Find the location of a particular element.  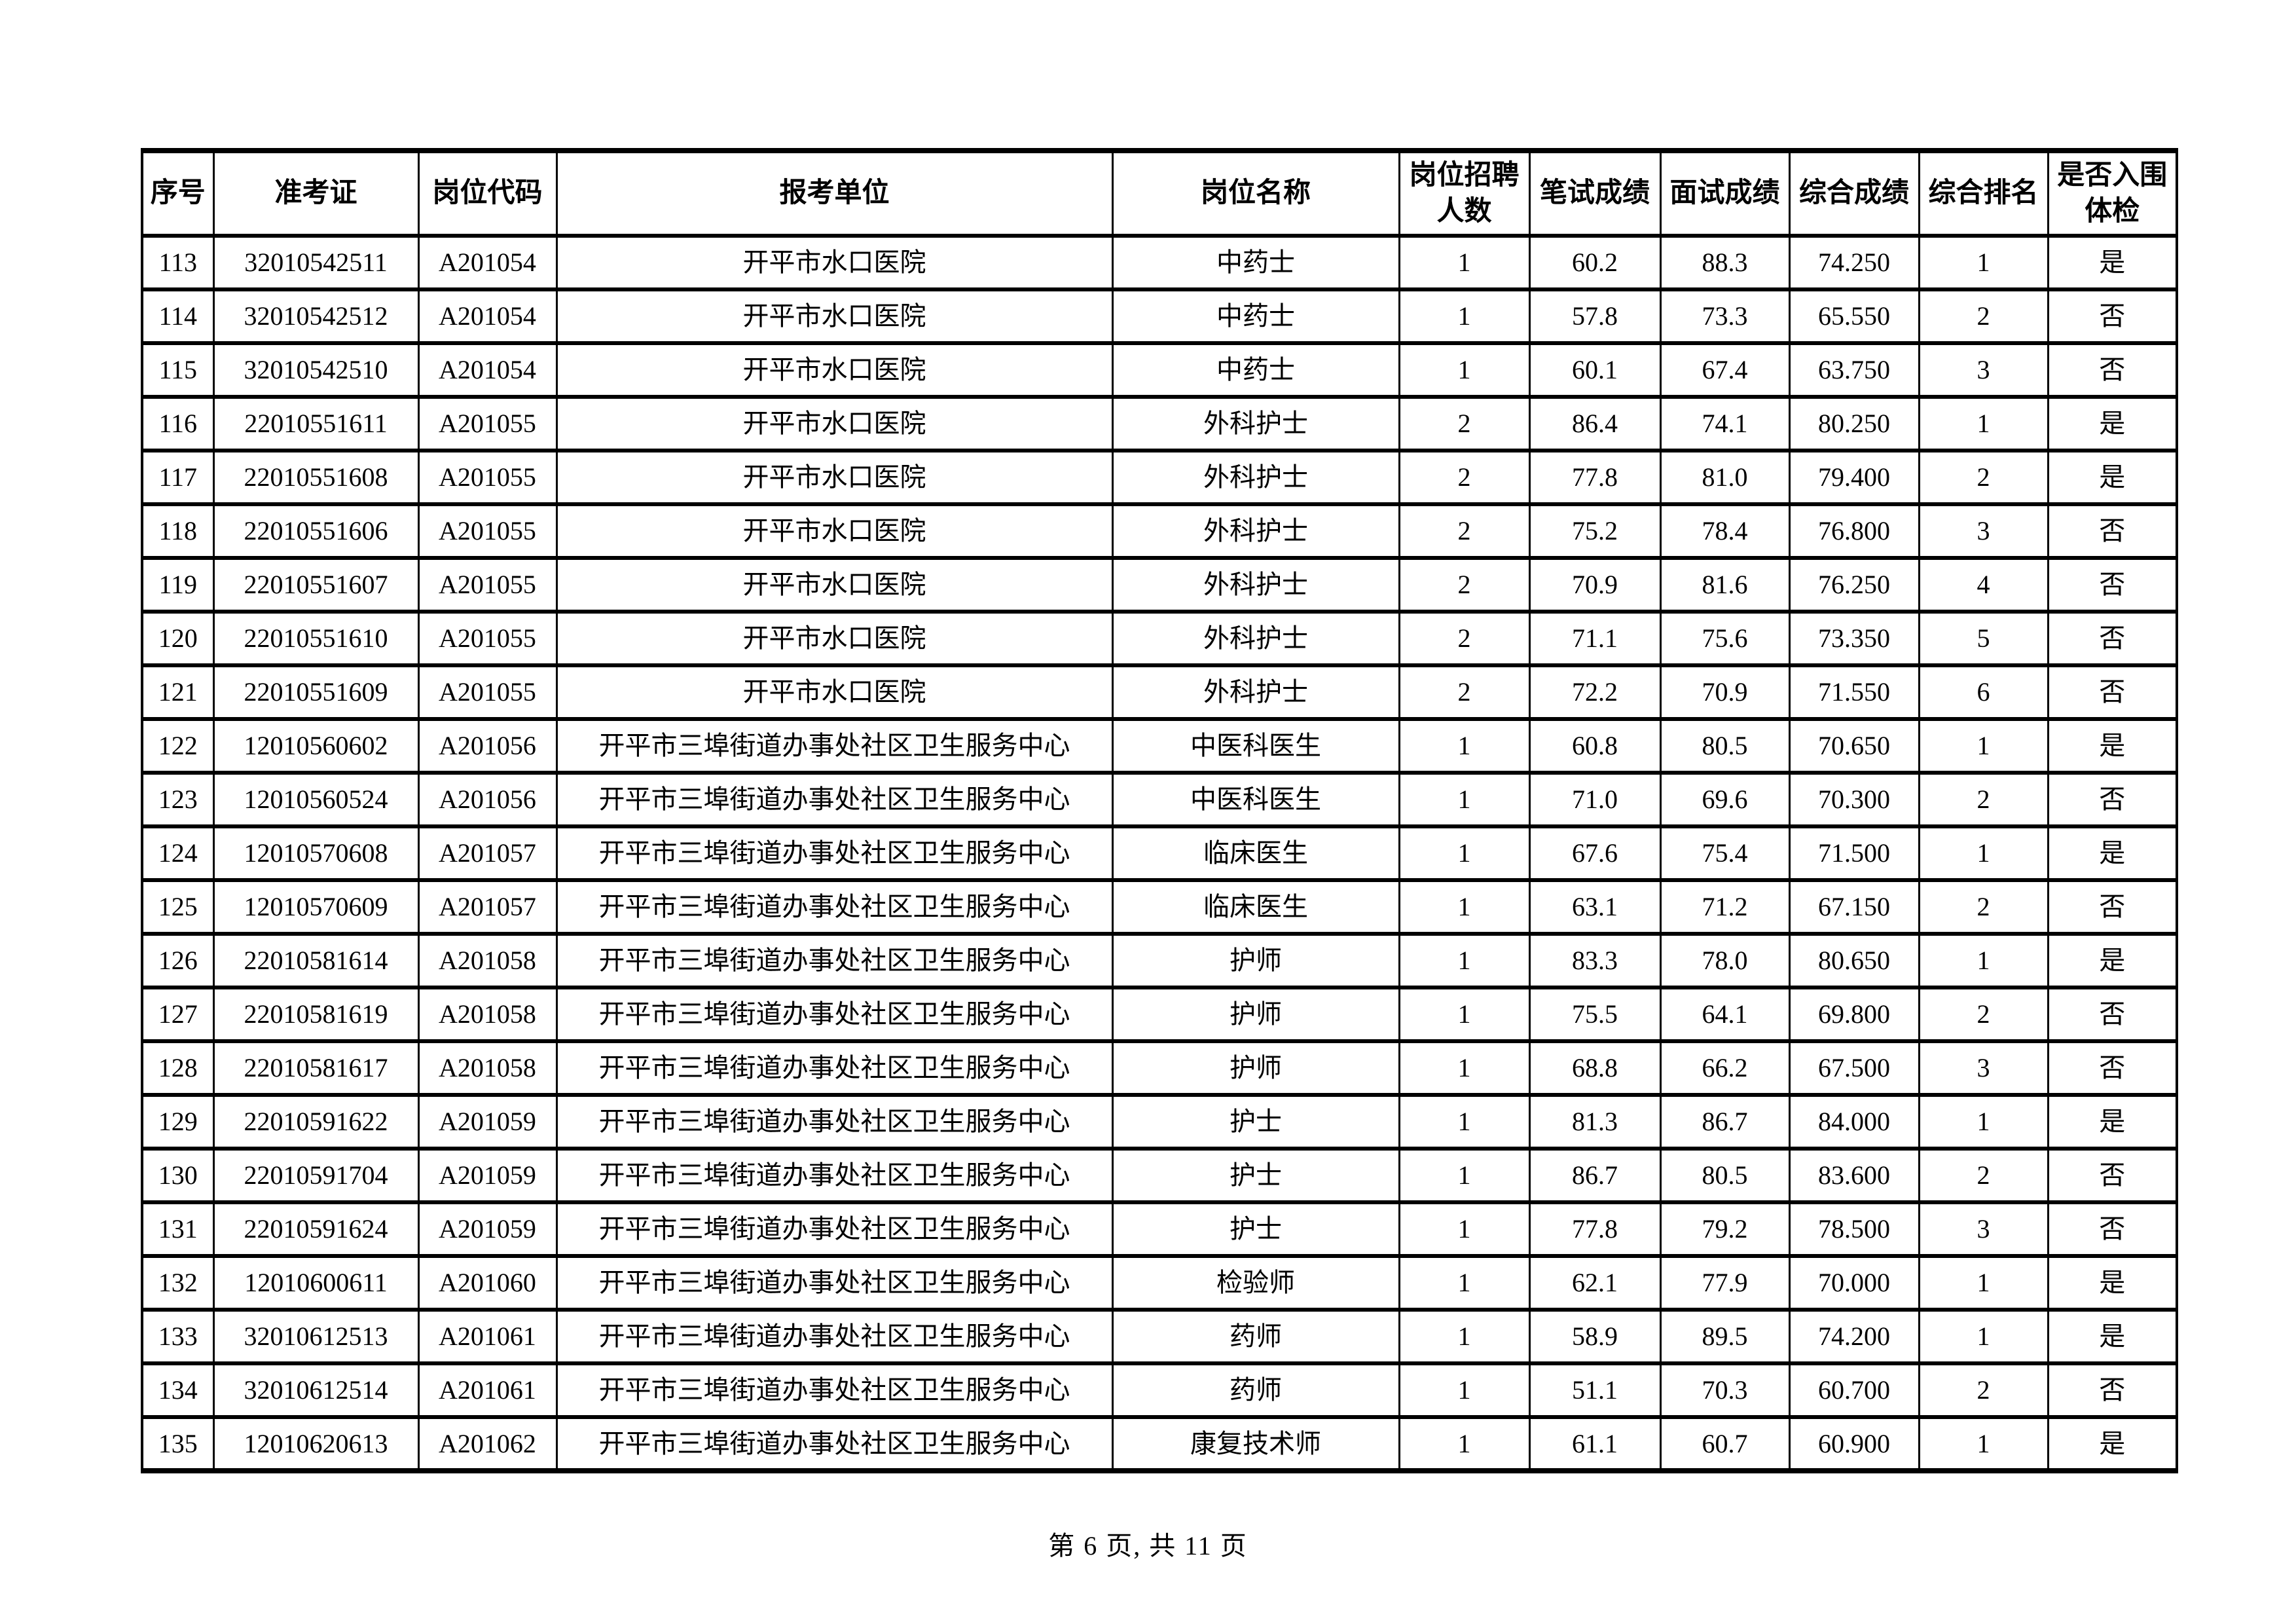

cell-serial-number: 118 is located at coordinates (178, 531).